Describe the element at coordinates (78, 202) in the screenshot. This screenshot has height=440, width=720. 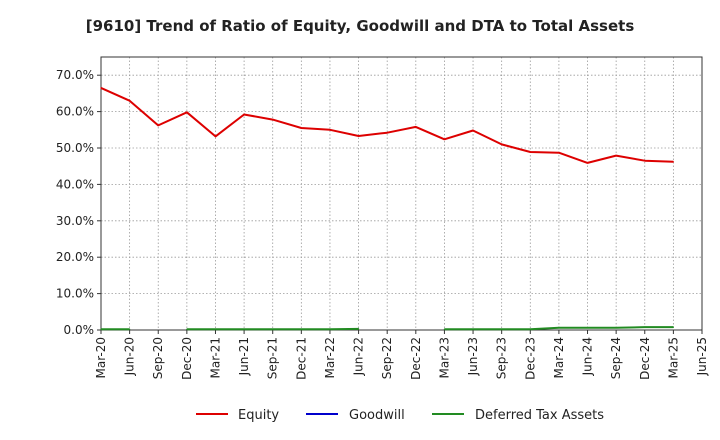
I see `y-axis: 0.0% 10.0% 20.0% 30.0% 40.0% 50.0% 60.0% 70.0%` at that location.